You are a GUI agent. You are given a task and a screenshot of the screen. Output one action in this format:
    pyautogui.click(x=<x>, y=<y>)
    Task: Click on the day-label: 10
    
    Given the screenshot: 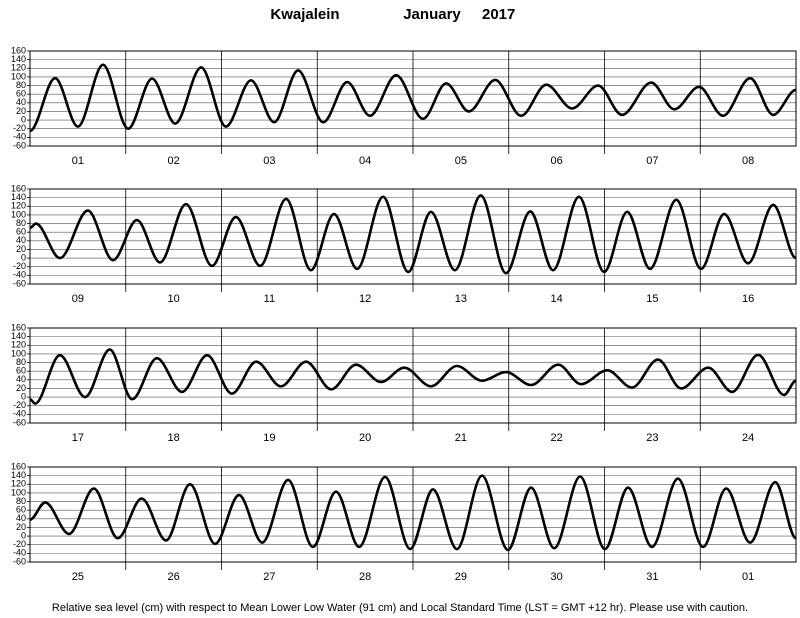 What is the action you would take?
    pyautogui.click(x=174, y=299)
    